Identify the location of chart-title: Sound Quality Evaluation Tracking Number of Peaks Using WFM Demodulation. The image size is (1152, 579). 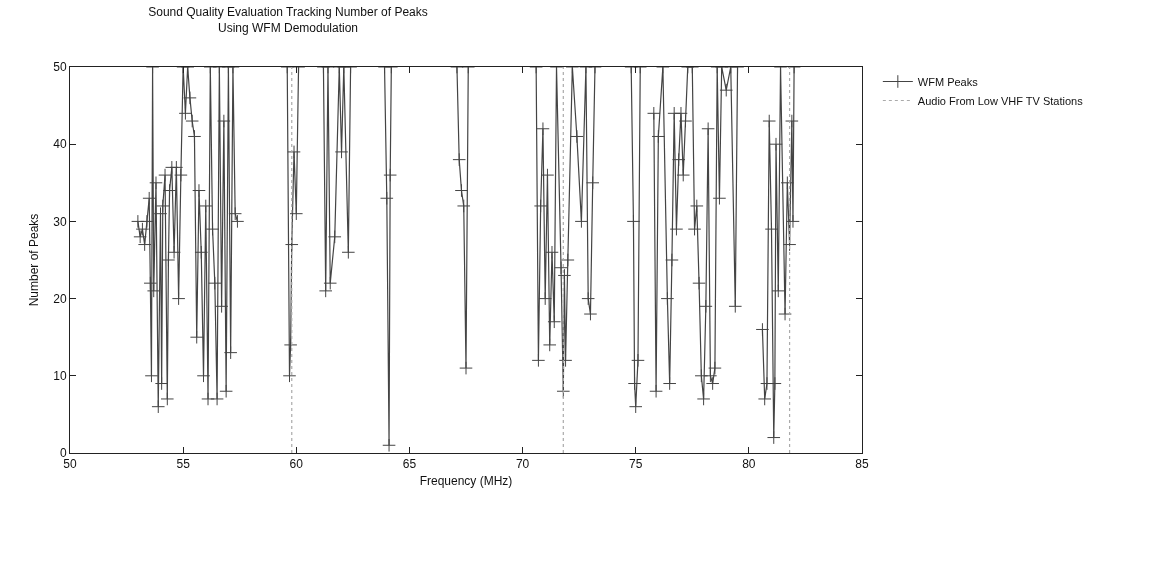
(288, 20).